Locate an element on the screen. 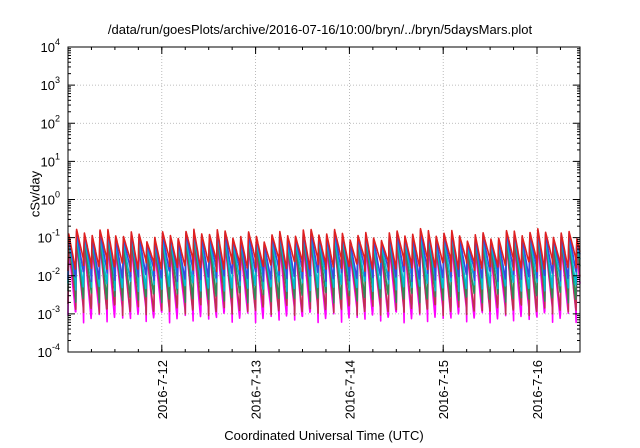  y-tick-label: 10² is located at coordinates (50, 122).